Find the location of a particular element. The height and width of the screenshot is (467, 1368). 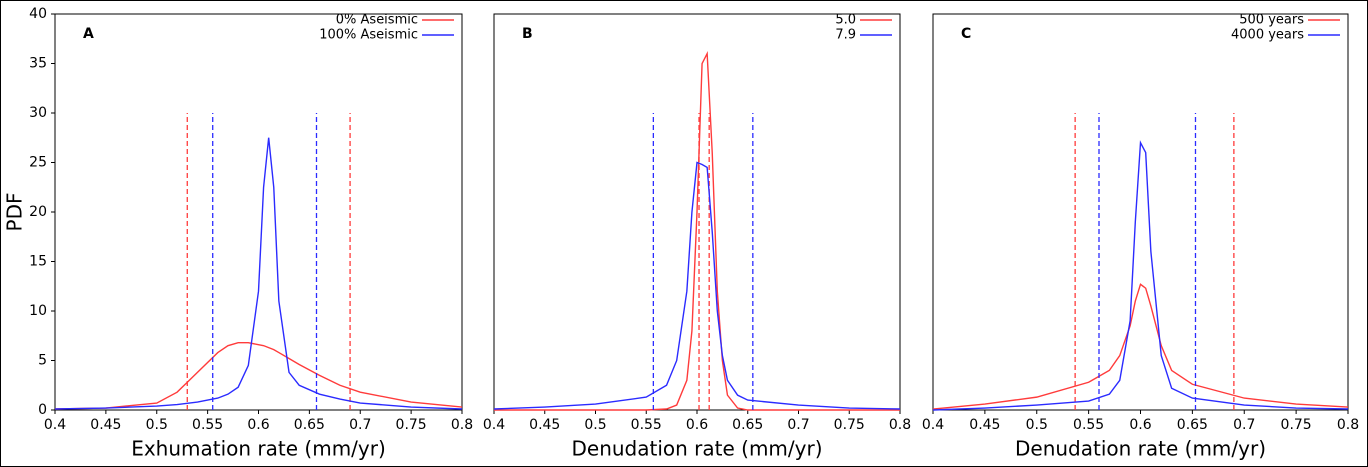

y-tick-label: 10 is located at coordinates (38, 311).